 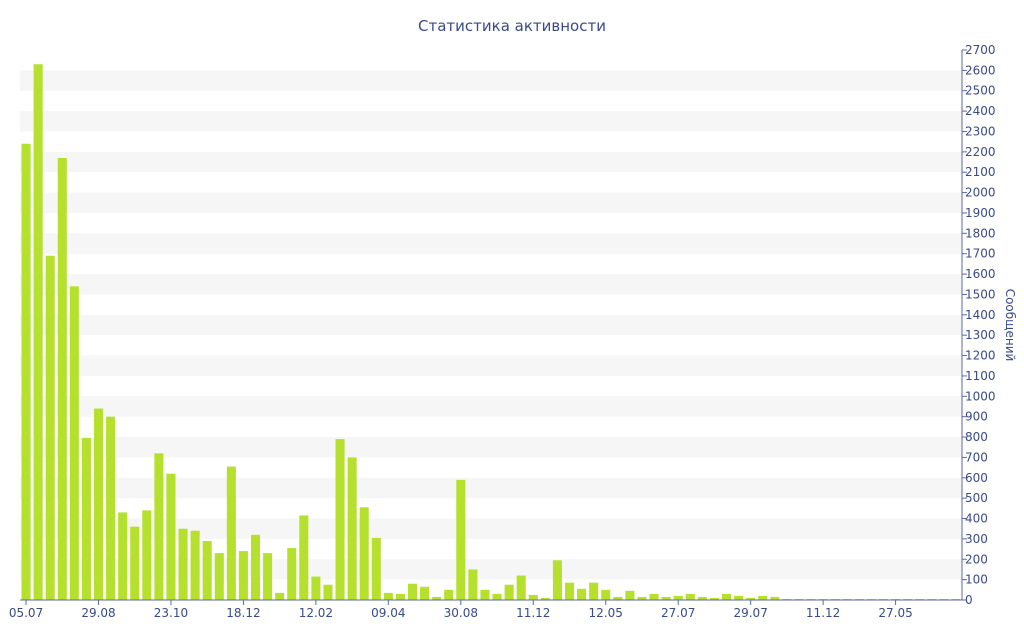 What do you see at coordinates (750, 613) in the screenshot?
I see `x-tick-label: 29.07` at bounding box center [750, 613].